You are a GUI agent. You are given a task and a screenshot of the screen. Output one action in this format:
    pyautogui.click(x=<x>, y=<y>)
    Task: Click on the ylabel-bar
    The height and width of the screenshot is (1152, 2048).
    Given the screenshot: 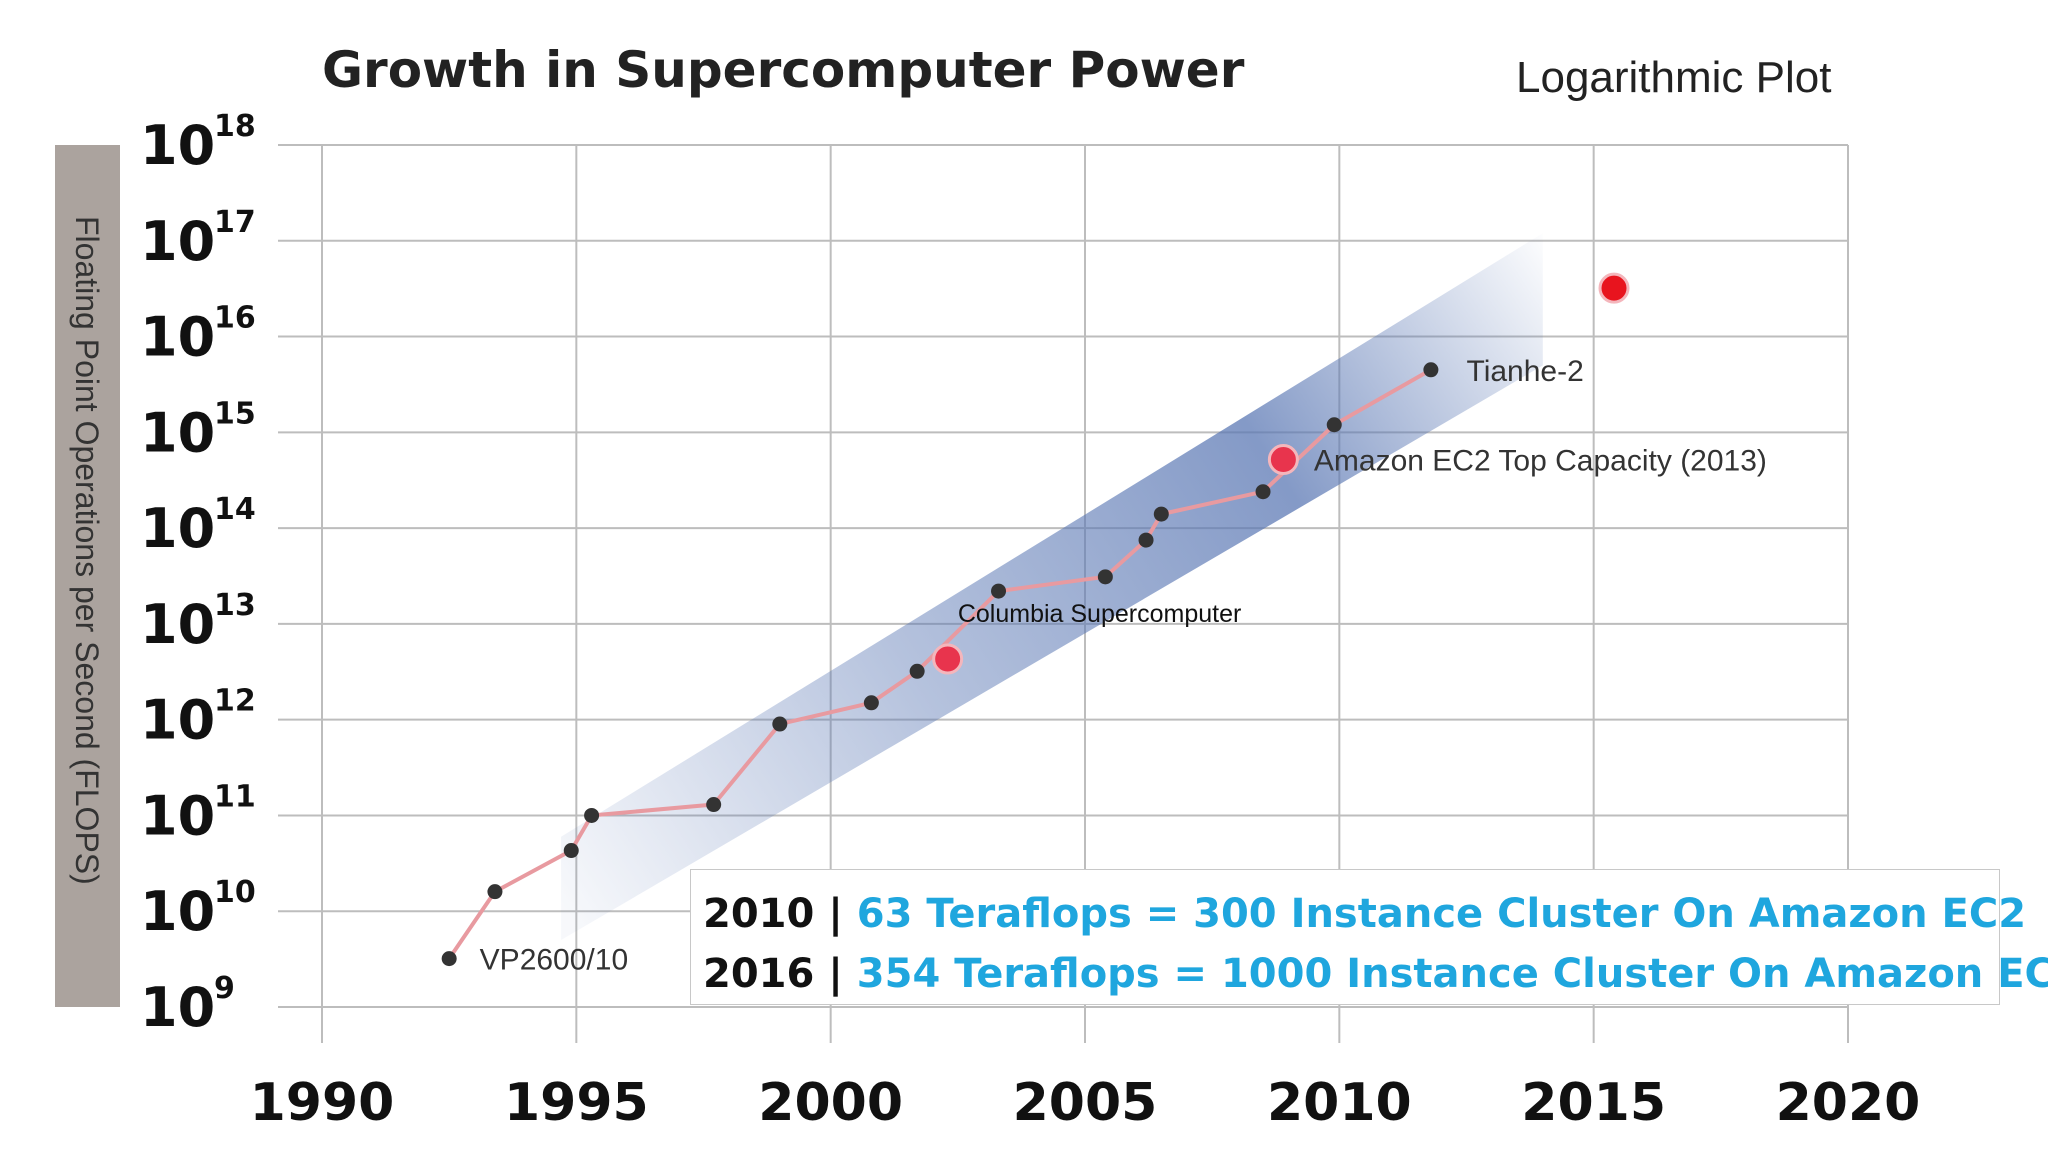 What is the action you would take?
    pyautogui.click(x=87, y=576)
    